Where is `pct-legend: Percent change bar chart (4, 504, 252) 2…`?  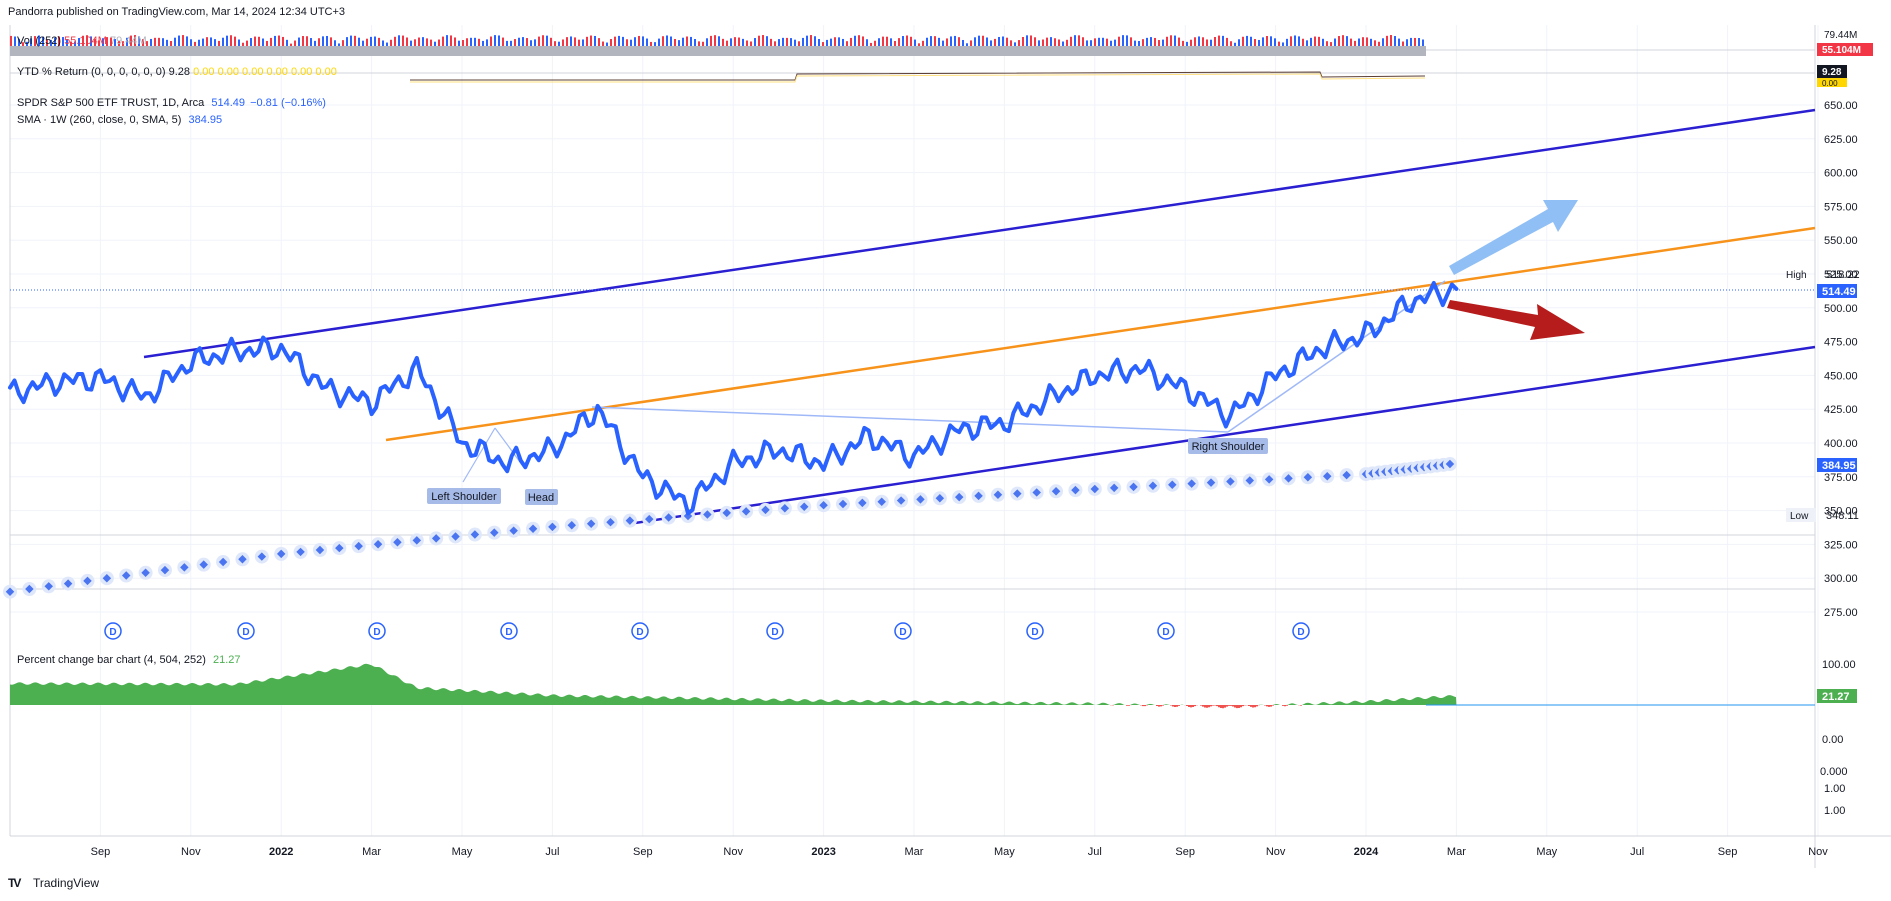
pct-legend: Percent change bar chart (4, 504, 252) 2… is located at coordinates (129, 660).